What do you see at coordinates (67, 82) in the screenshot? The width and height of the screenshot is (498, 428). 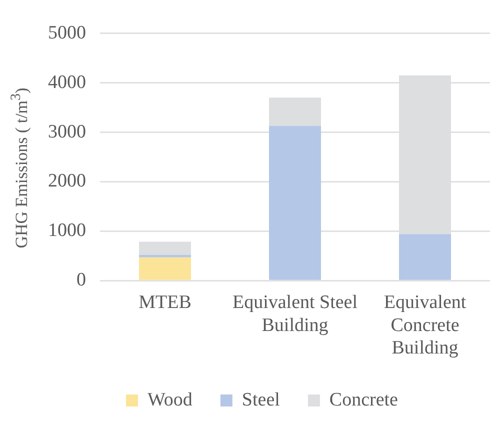 I see `y-tick-label: 4000` at bounding box center [67, 82].